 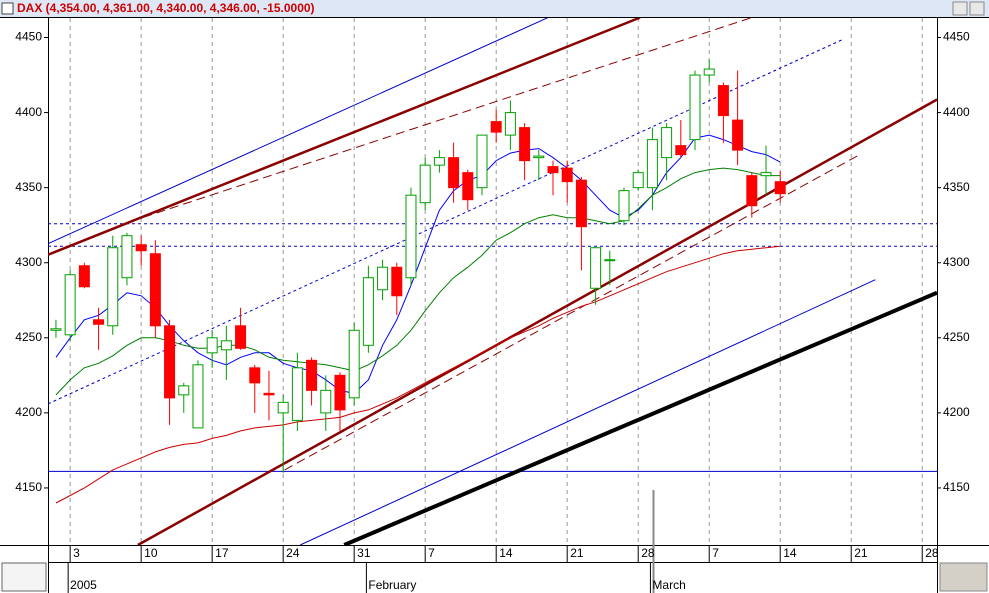 I want to click on x-tick-label: 3, so click(x=76, y=553).